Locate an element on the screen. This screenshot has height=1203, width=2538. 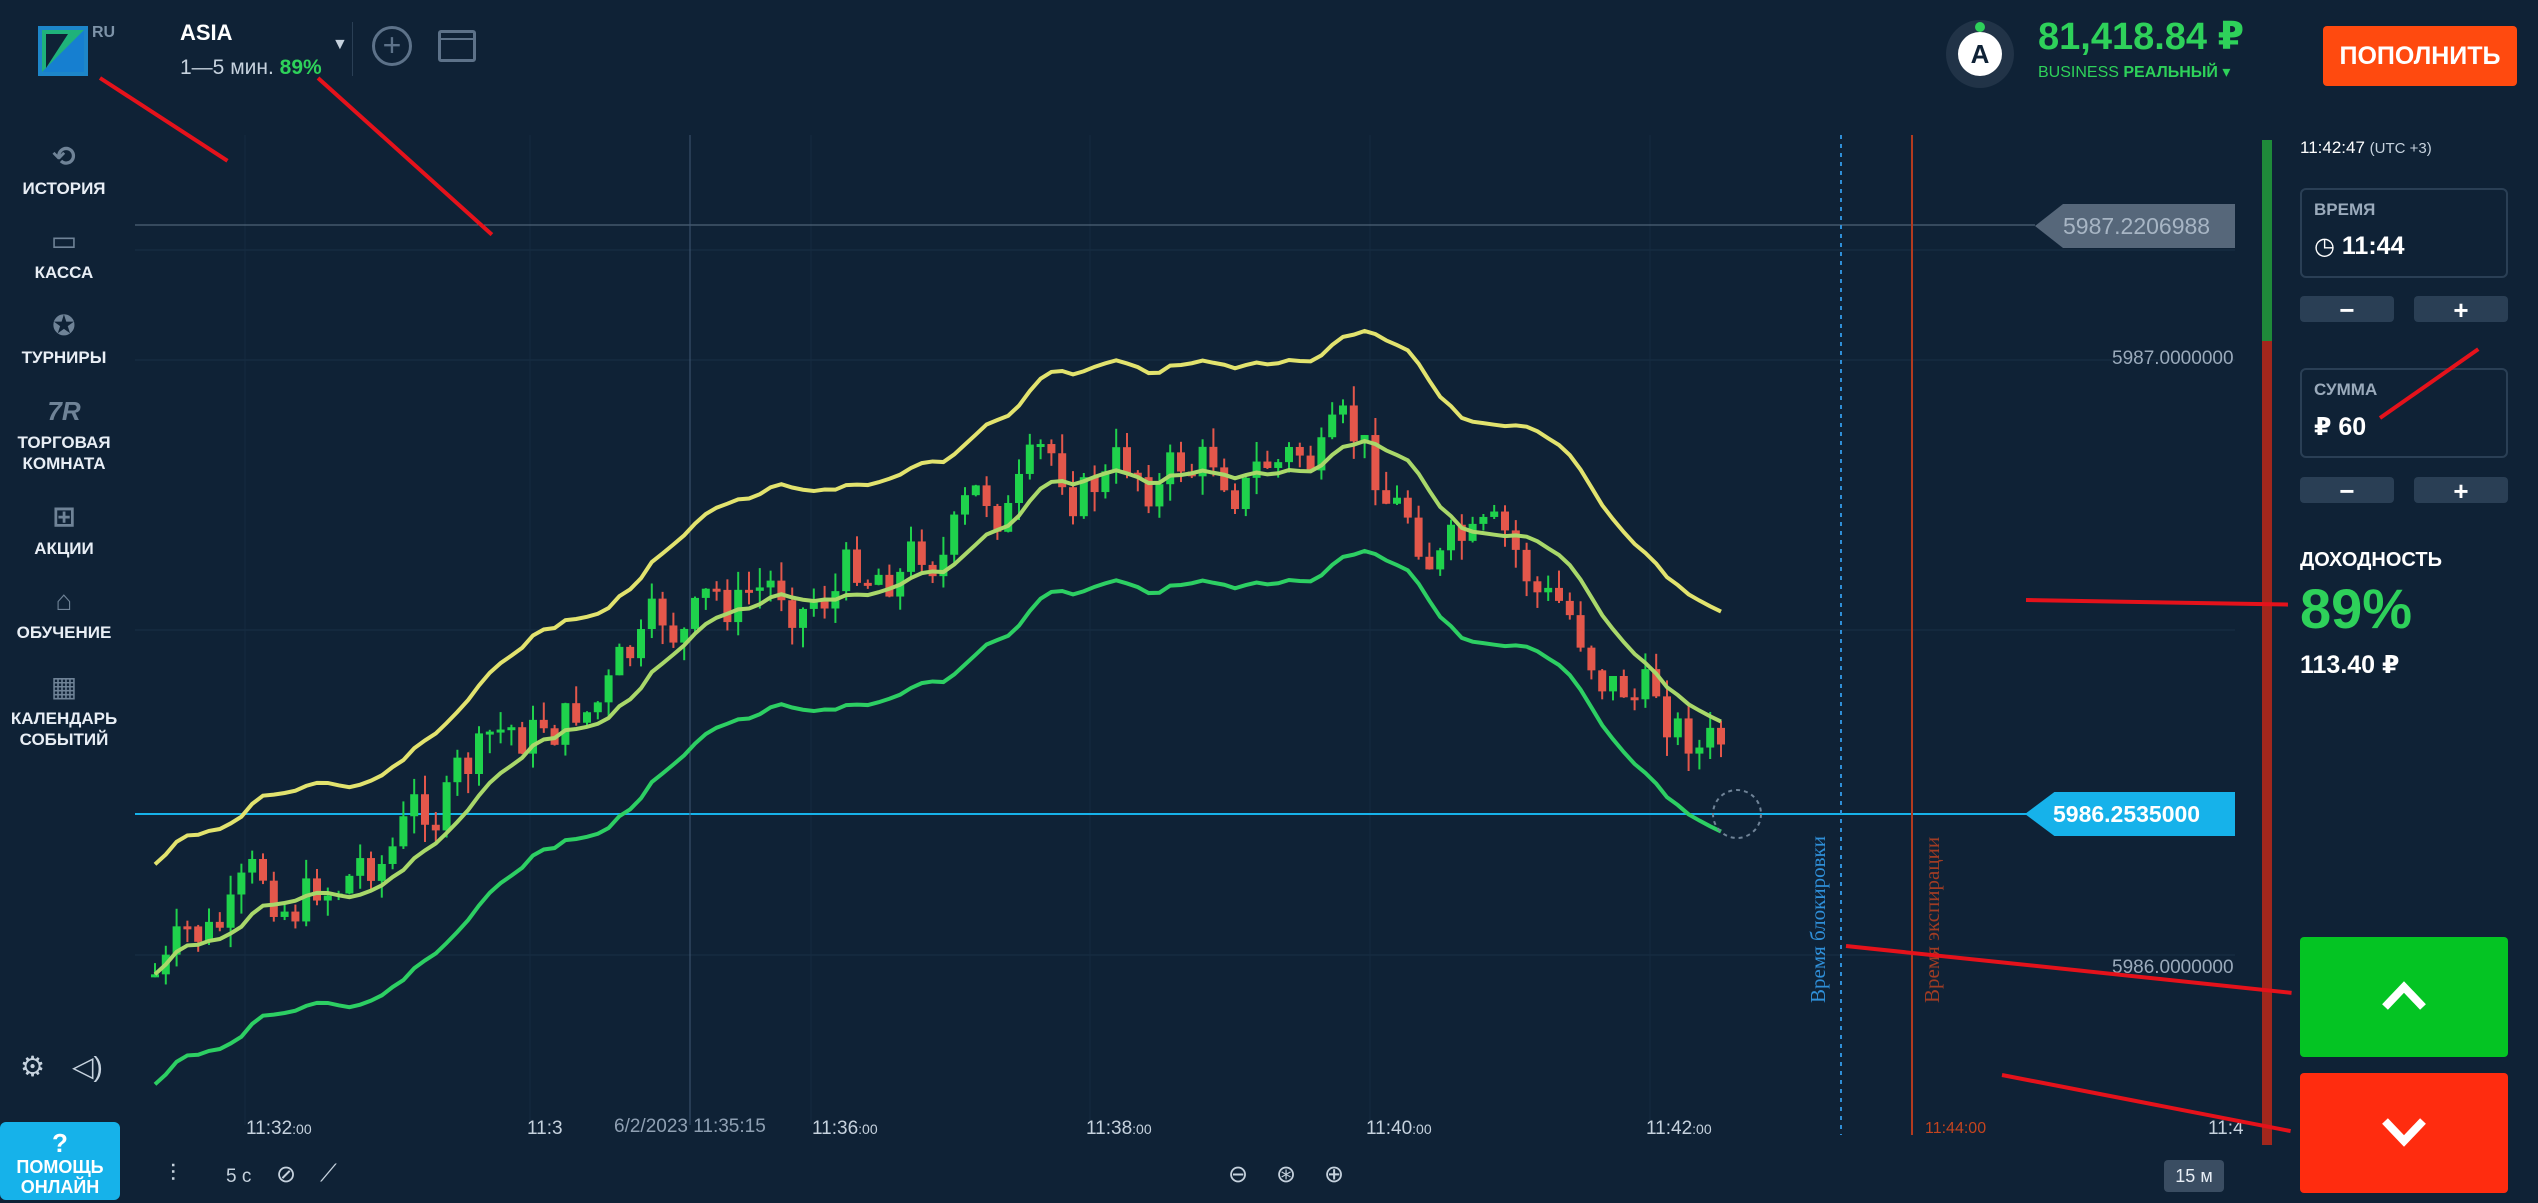
chevron-down-icon: ▼ is located at coordinates (340, 44).